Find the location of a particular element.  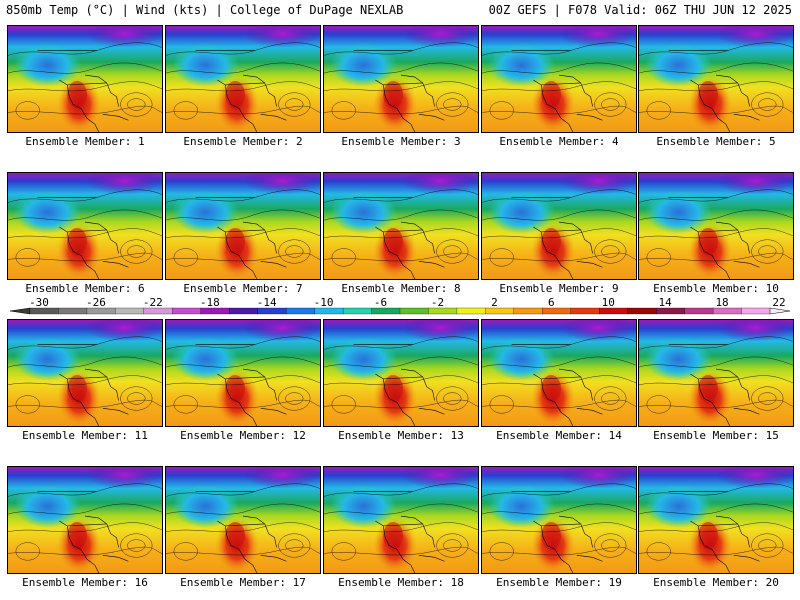

colorbar-left-arrow is located at coordinates (20, 311).